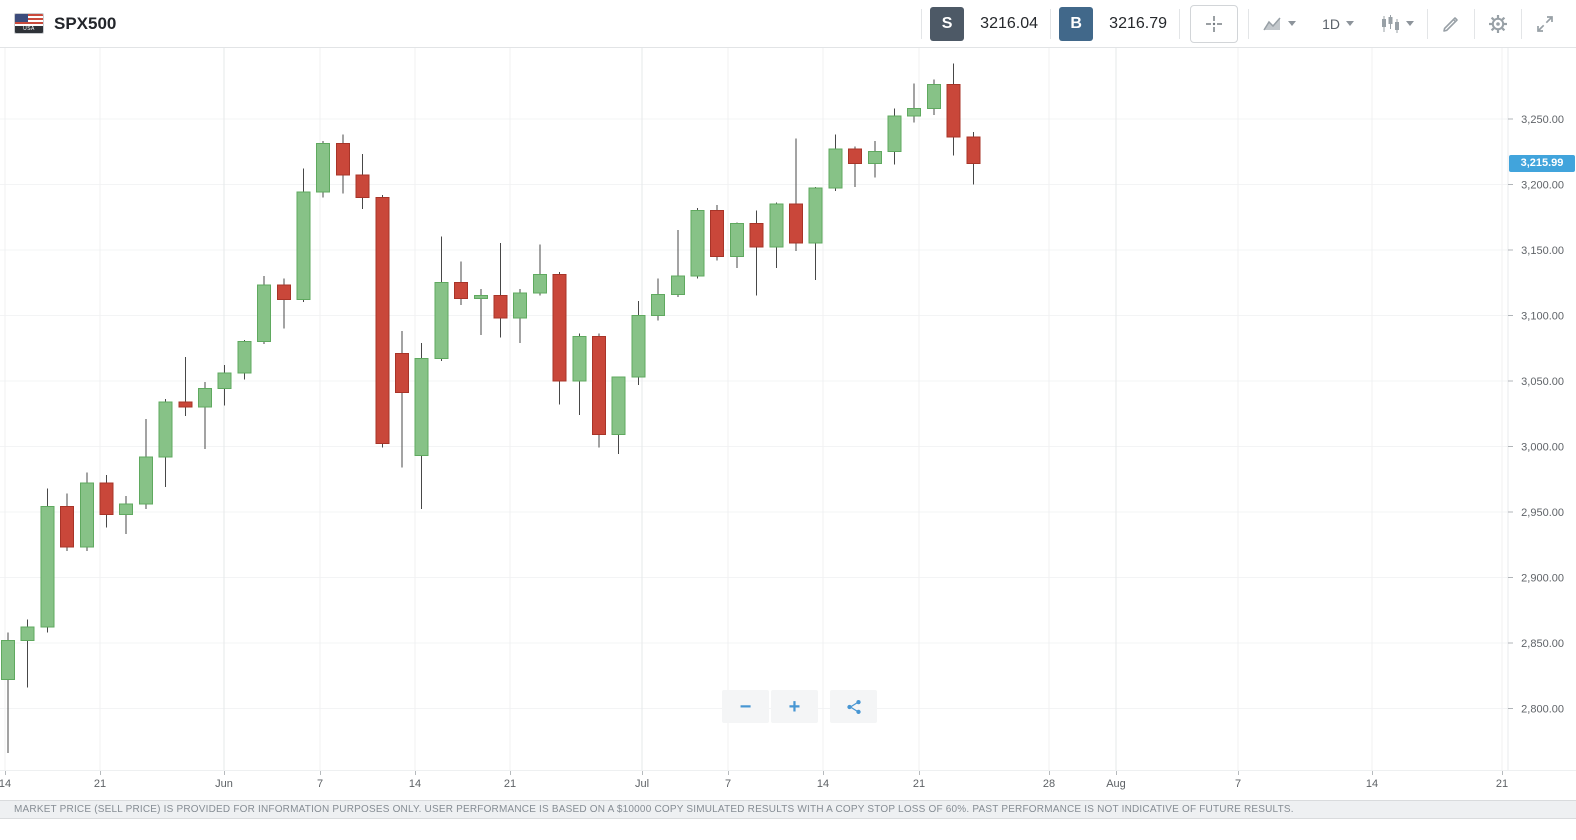  What do you see at coordinates (29, 29) in the screenshot?
I see `flag-label: USA` at bounding box center [29, 29].